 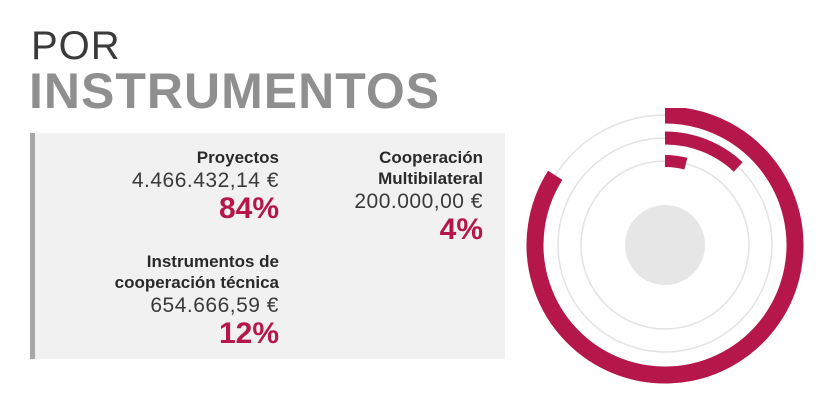 What do you see at coordinates (76, 46) in the screenshot?
I see `title-line-1: POR` at bounding box center [76, 46].